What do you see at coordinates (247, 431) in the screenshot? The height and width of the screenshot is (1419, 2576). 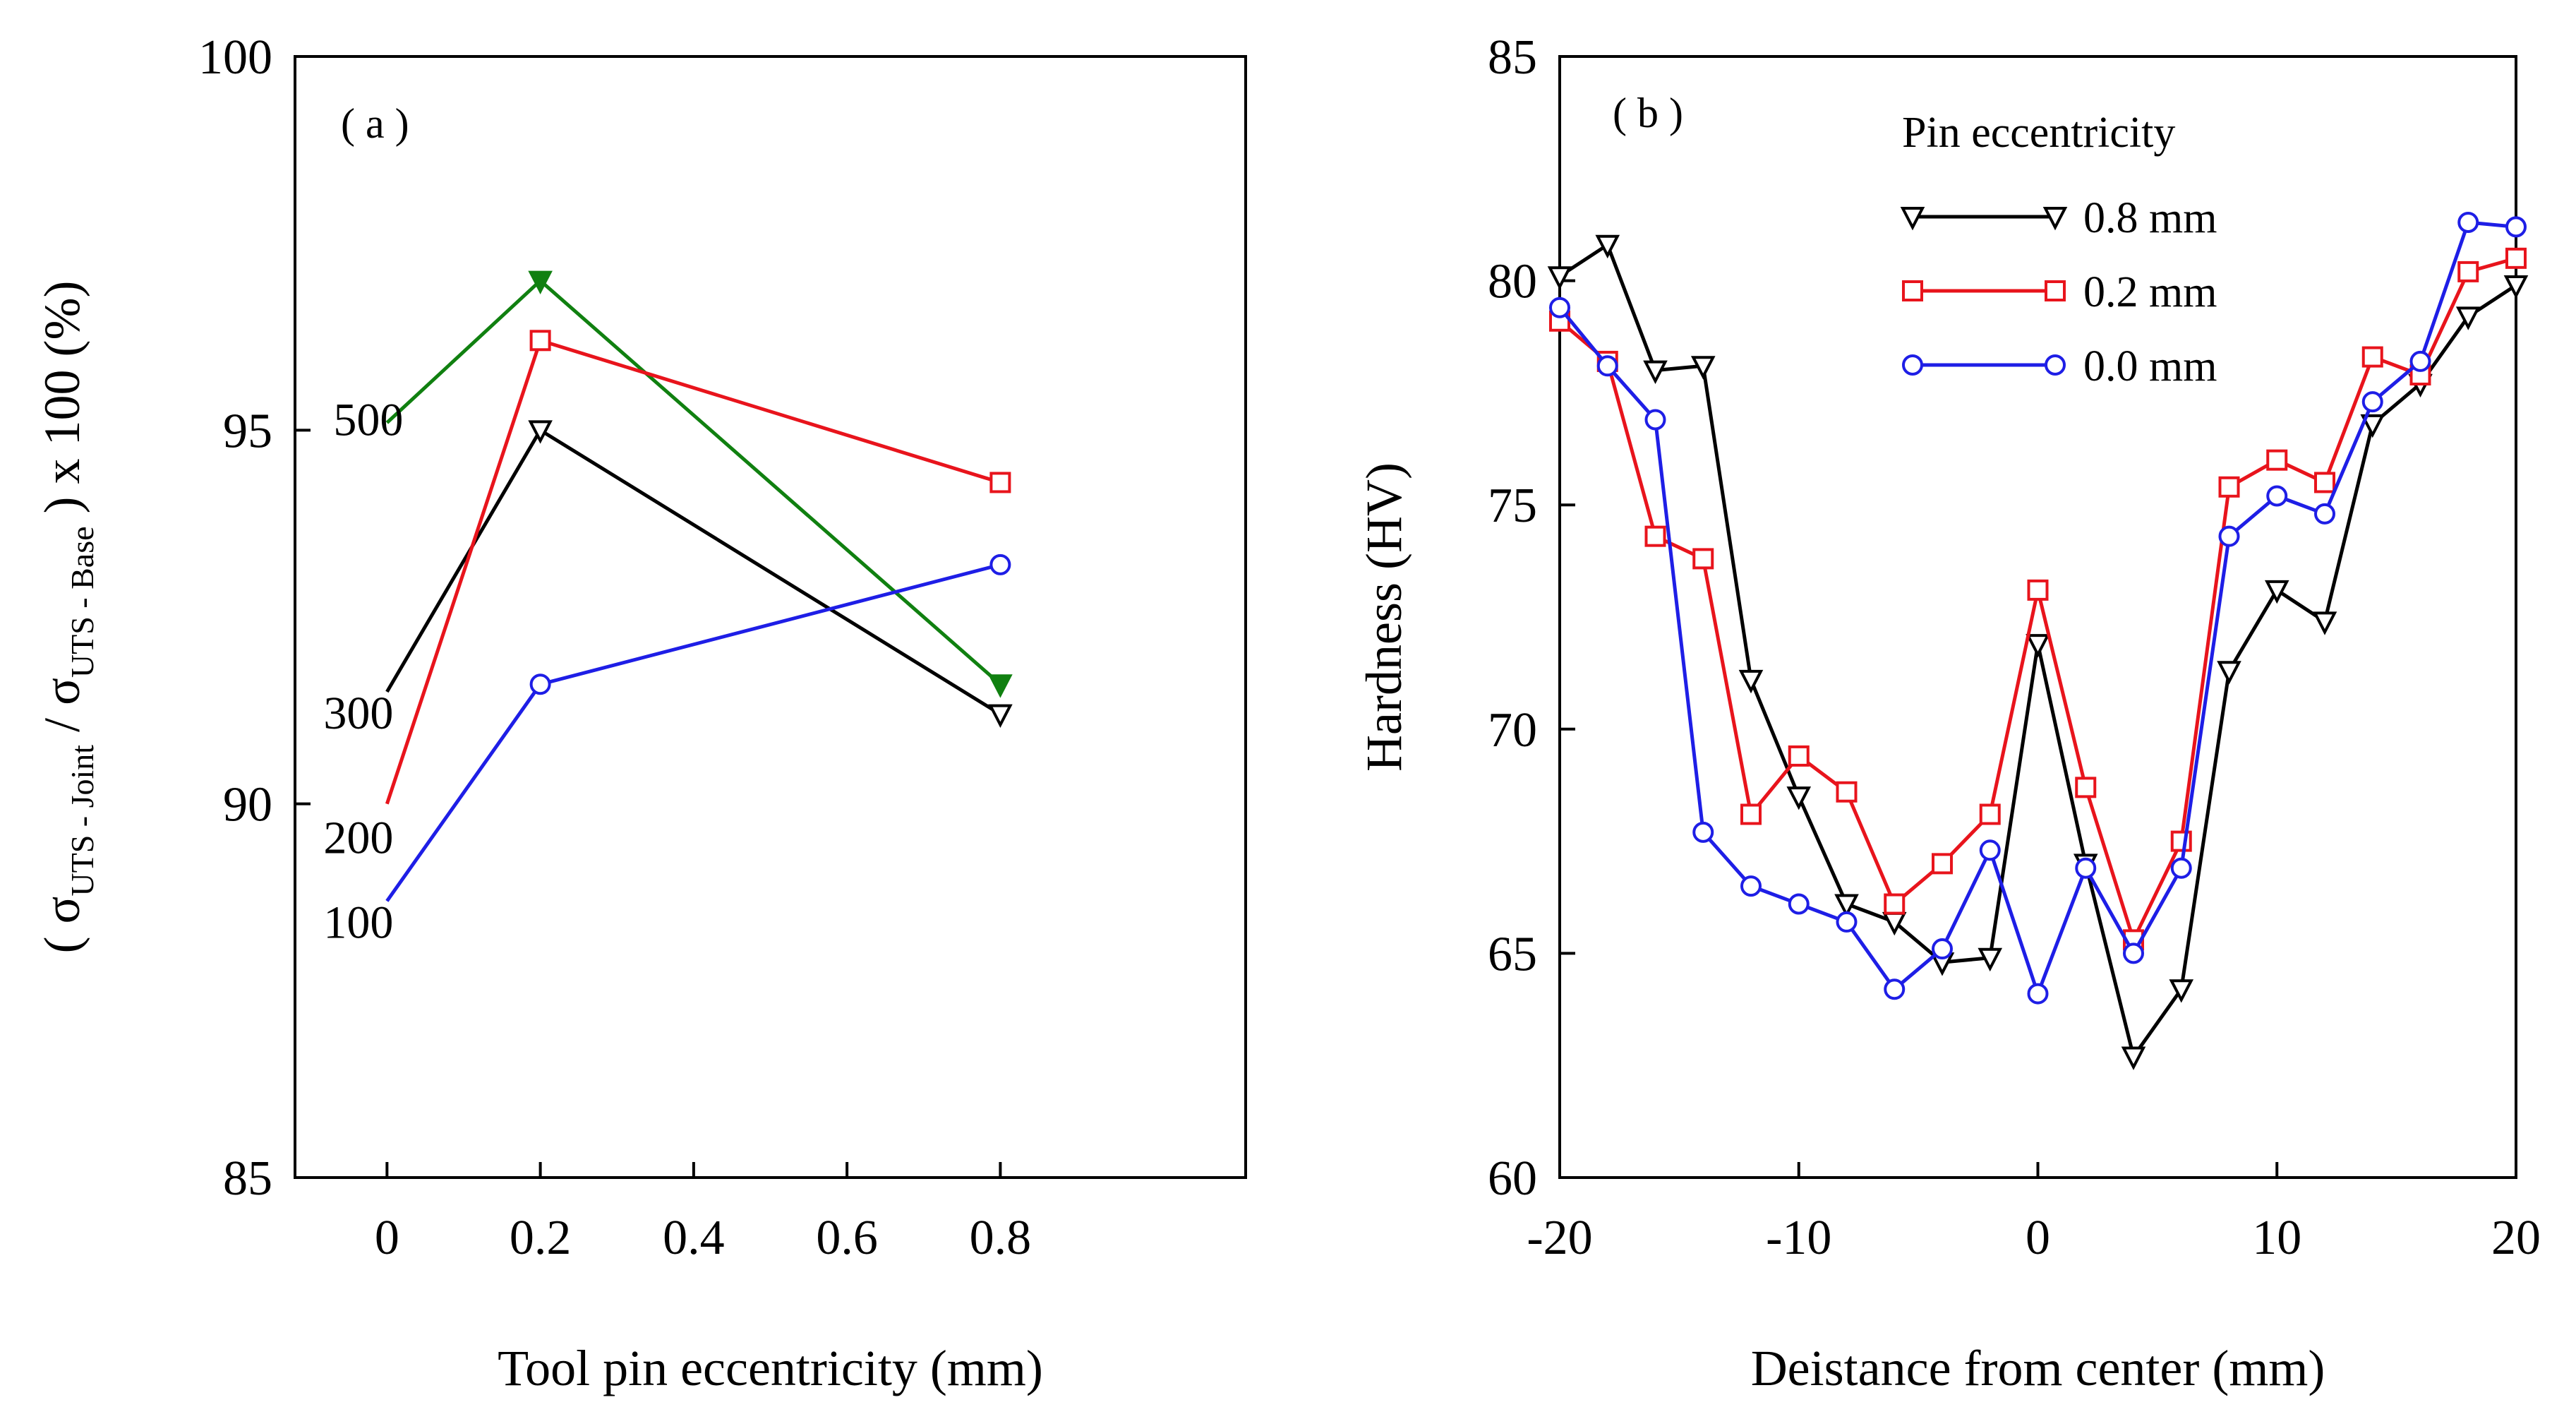 I see `y-tick-label: 95` at bounding box center [247, 431].